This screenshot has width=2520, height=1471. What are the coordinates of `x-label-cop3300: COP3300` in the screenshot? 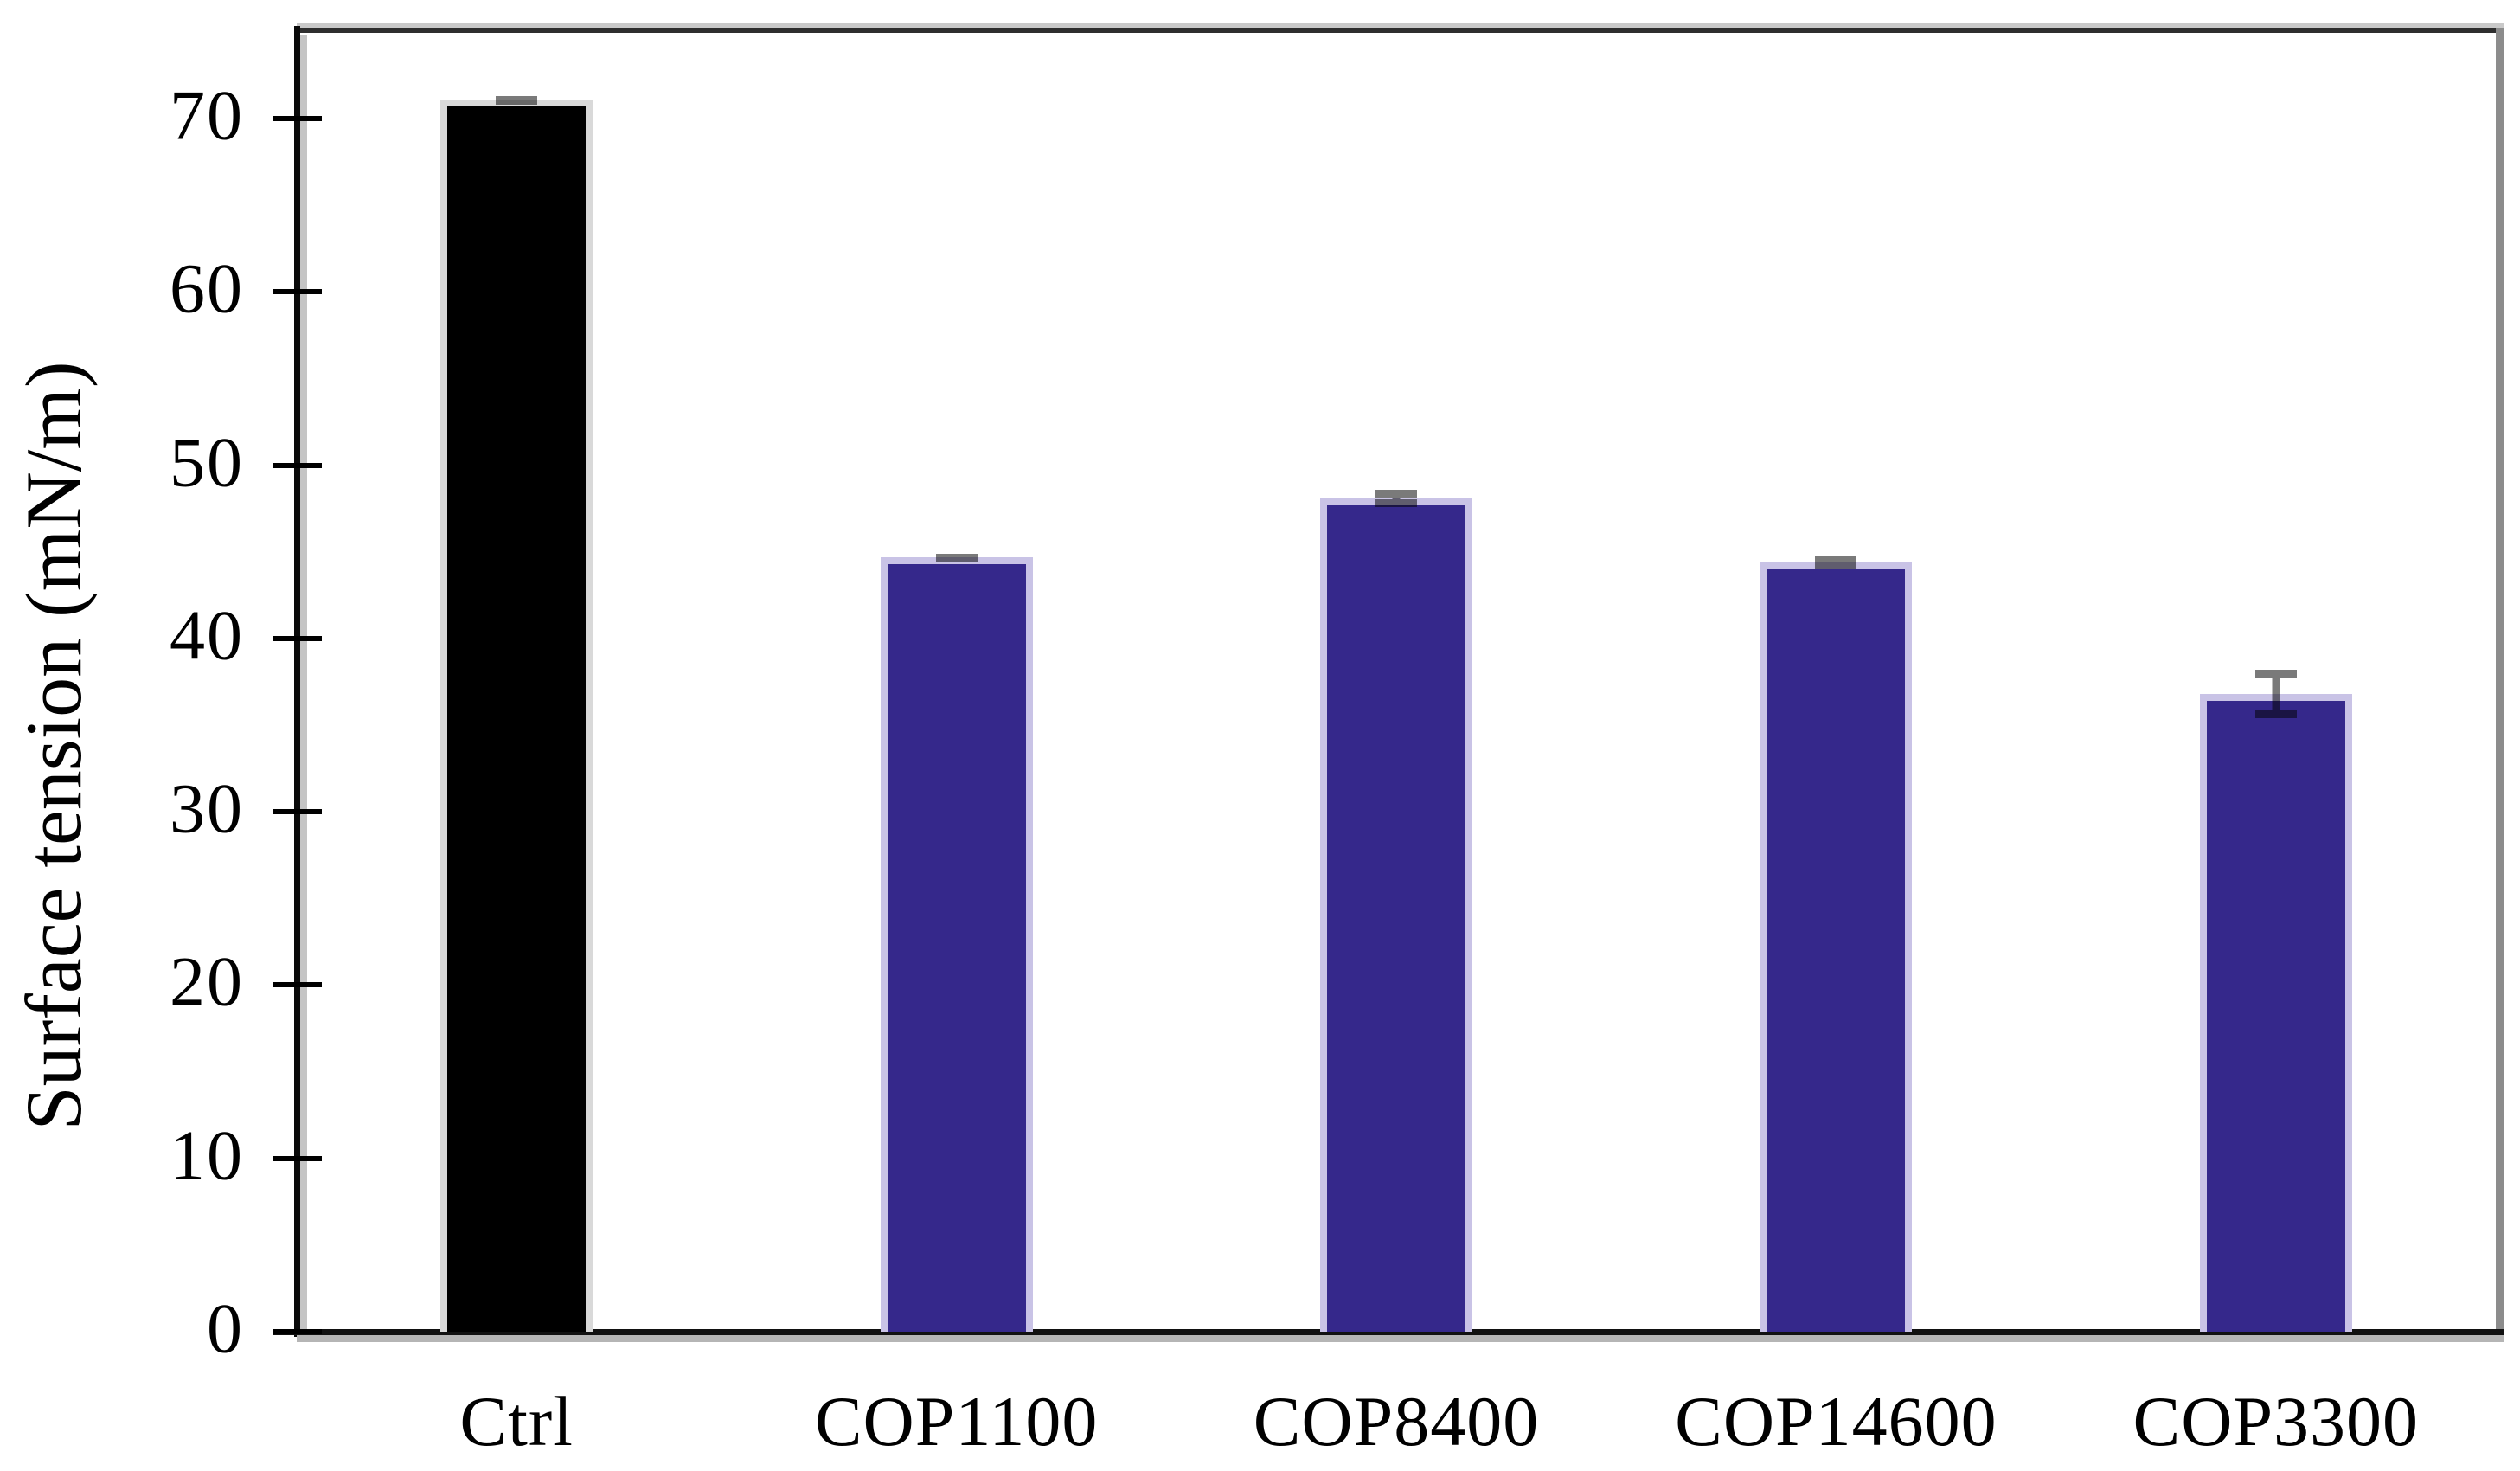 It's located at (2276, 1421).